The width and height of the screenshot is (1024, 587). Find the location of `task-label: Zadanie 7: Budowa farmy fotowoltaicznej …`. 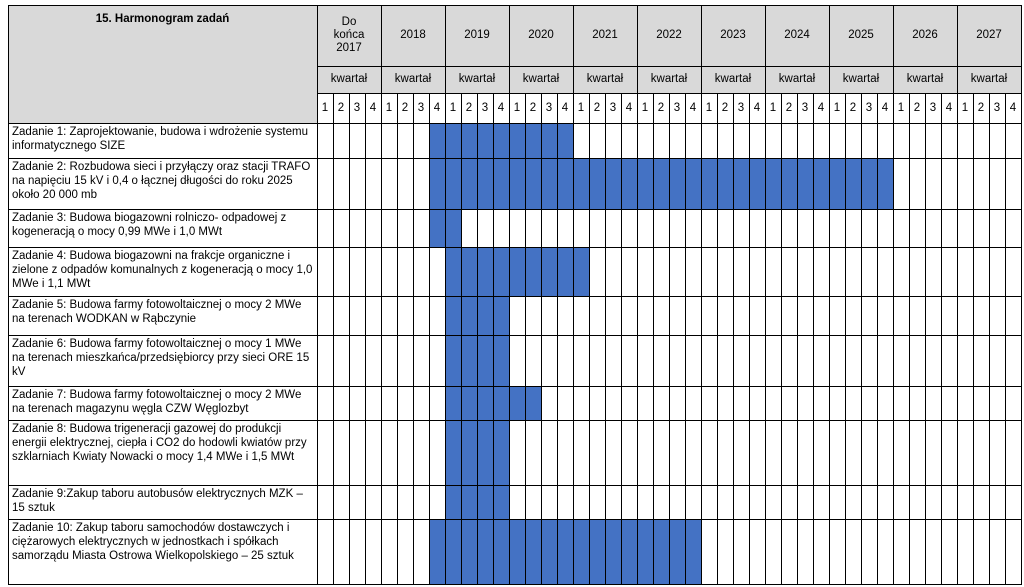

task-label: Zadanie 7: Budowa farmy fotowoltaicznej … is located at coordinates (157, 402).